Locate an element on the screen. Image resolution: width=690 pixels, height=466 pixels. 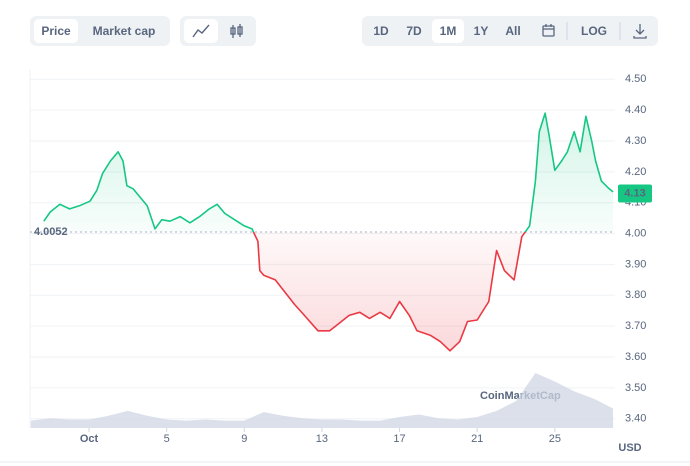
y-tick-label: 4.30 is located at coordinates (635, 141).